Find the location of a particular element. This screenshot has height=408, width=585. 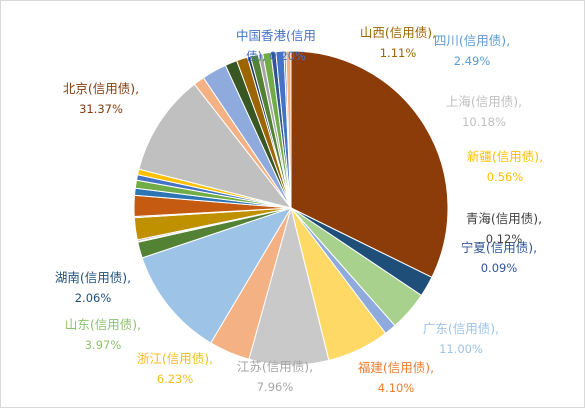

data-label: 山西(信用债), 1.11% is located at coordinates (398, 42).